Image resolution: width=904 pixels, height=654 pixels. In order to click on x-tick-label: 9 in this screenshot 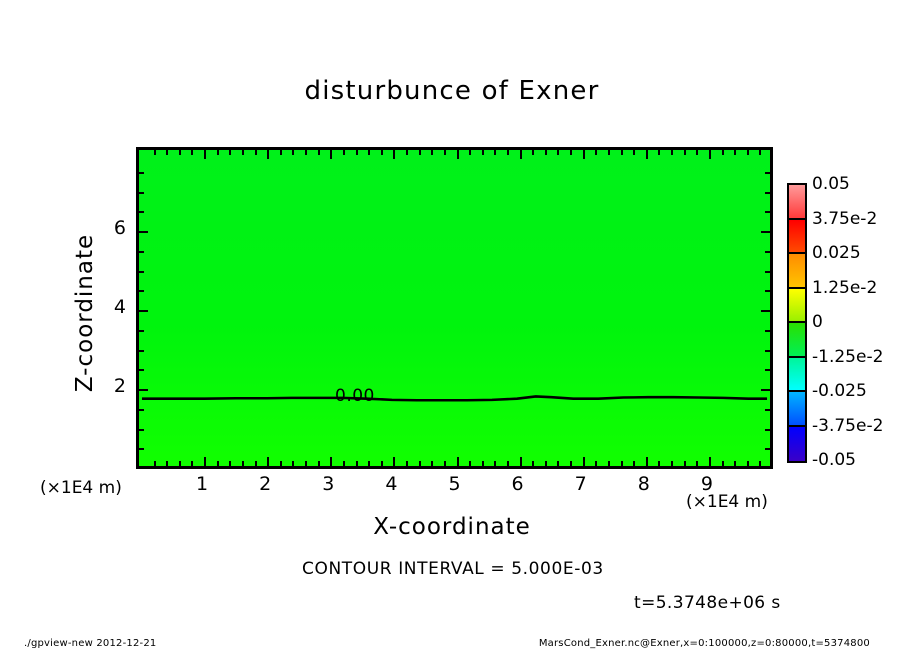, I will do `click(706, 484)`.